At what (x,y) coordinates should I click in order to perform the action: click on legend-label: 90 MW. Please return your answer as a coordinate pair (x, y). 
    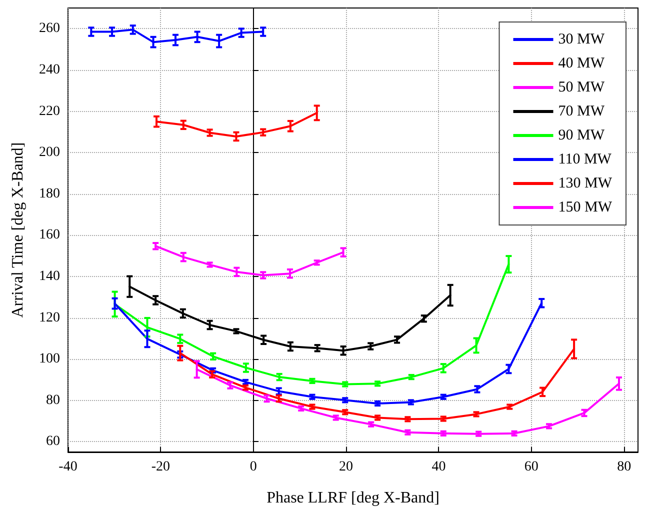
    Looking at the image, I should click on (582, 136).